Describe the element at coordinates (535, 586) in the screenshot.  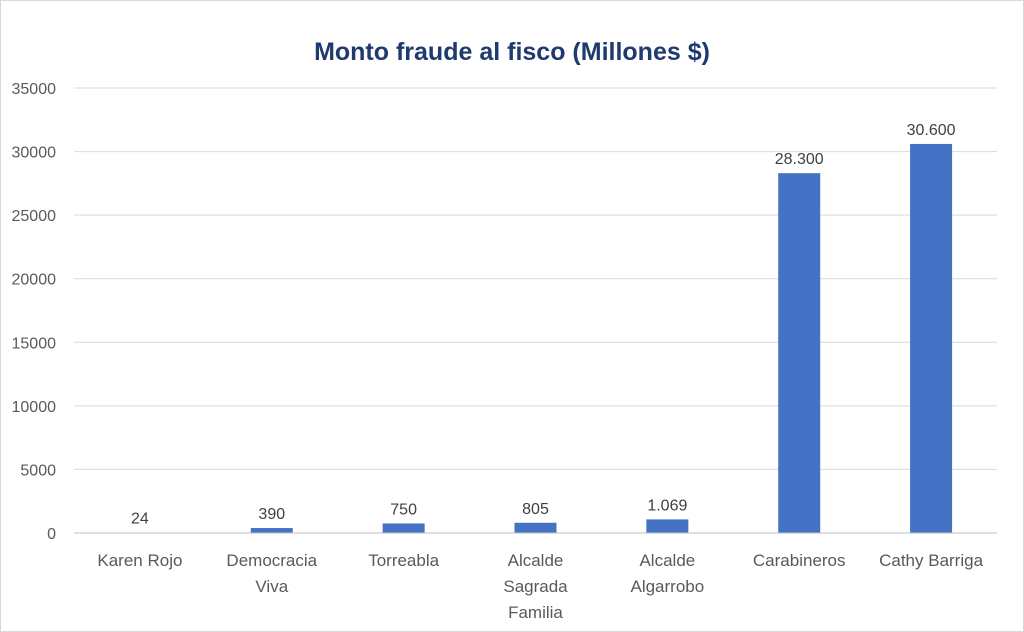
I see `category-label: Alcalde Sagrada Familia` at that location.